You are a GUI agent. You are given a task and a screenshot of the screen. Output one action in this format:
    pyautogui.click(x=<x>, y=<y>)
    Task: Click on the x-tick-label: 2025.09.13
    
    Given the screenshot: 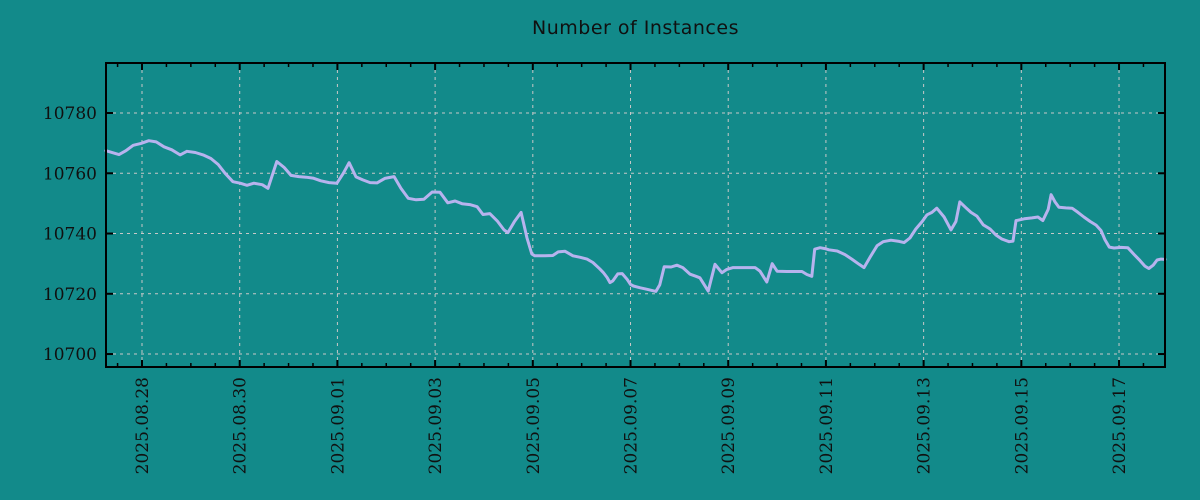 What is the action you would take?
    pyautogui.click(x=925, y=425)
    